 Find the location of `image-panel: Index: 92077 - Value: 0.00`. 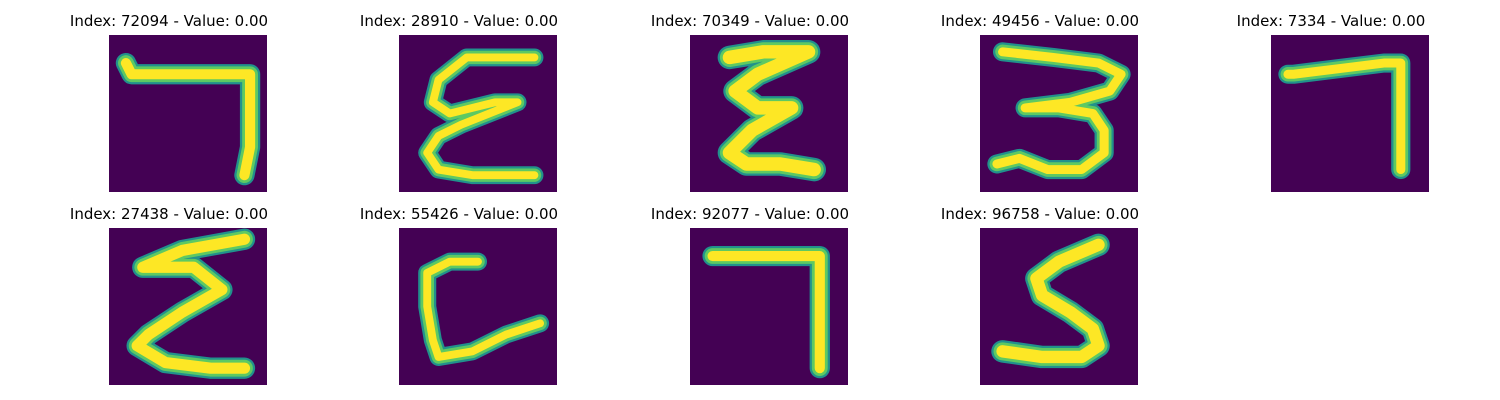

image-panel: Index: 92077 - Value: 0.00 is located at coordinates (750, 289).